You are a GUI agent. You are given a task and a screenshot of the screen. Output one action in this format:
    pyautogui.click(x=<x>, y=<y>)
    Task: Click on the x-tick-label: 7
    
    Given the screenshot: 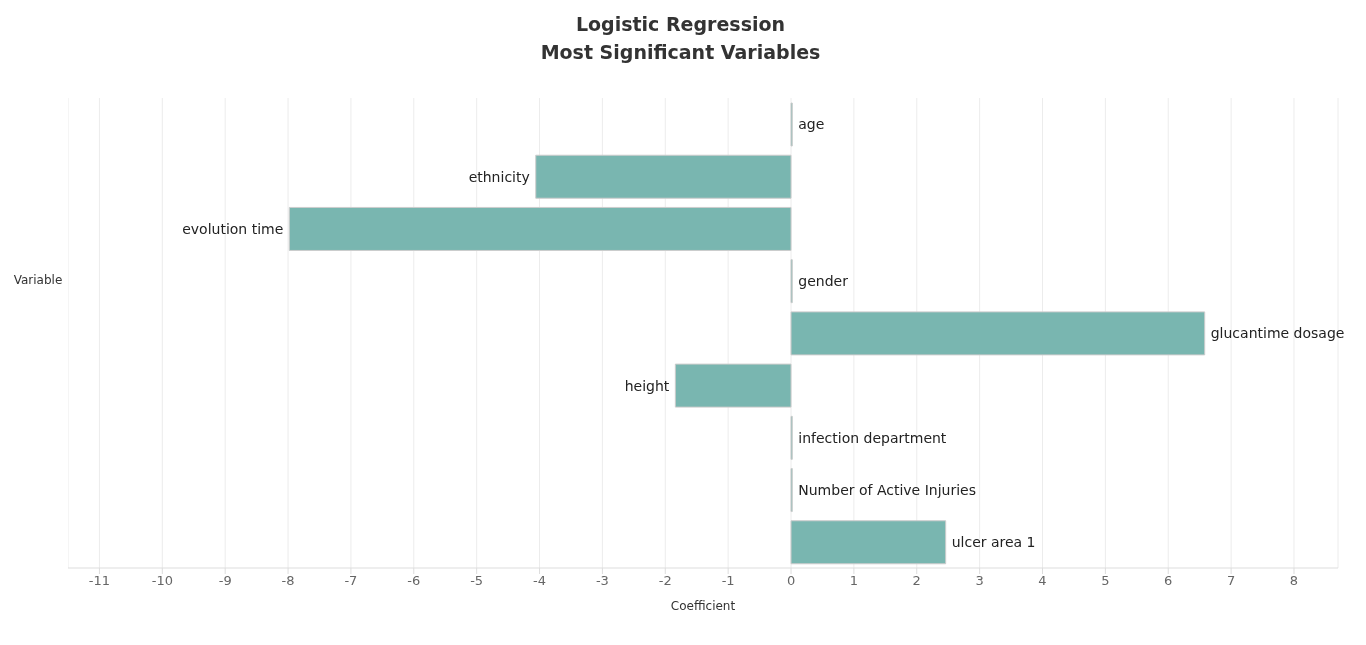 What is the action you would take?
    pyautogui.click(x=1231, y=581)
    